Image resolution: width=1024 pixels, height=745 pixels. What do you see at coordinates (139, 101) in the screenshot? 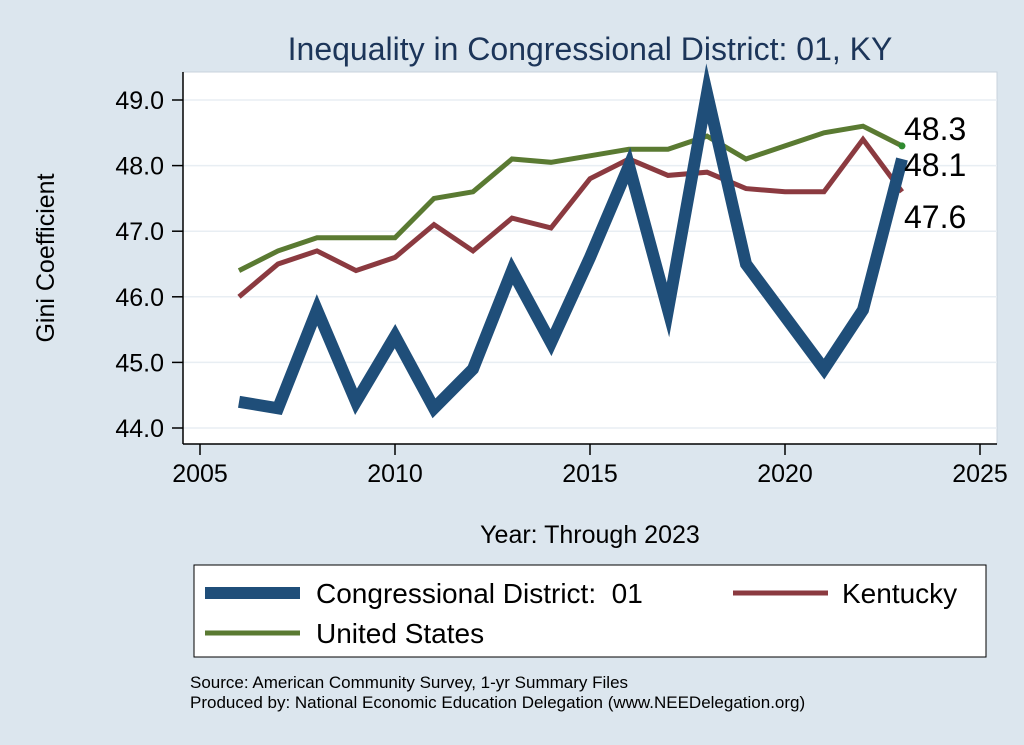
I see `y-tick-label: 49.0` at bounding box center [139, 101].